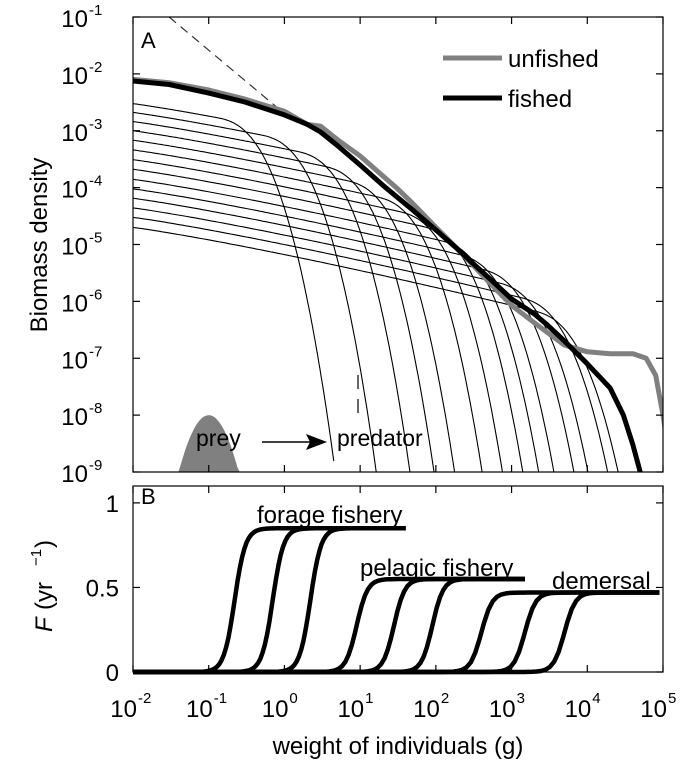 The width and height of the screenshot is (700, 767). What do you see at coordinates (369, 698) in the screenshot?
I see `x-tick-label-exp: 1` at bounding box center [369, 698].